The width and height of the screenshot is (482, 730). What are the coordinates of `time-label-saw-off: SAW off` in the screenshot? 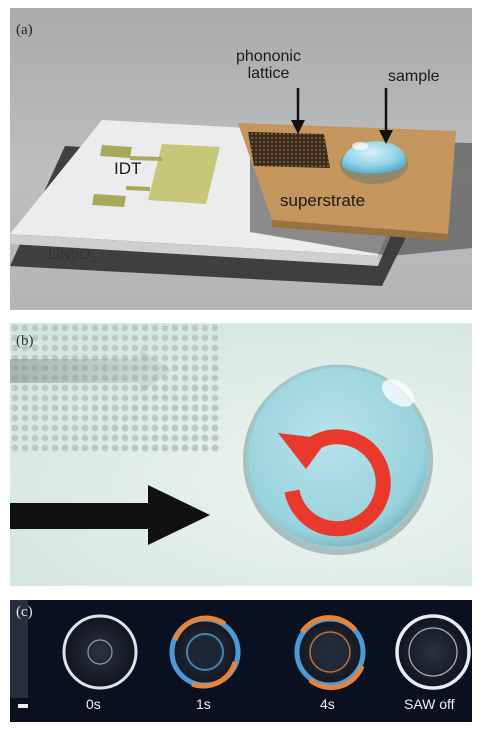 It's located at (429, 704).